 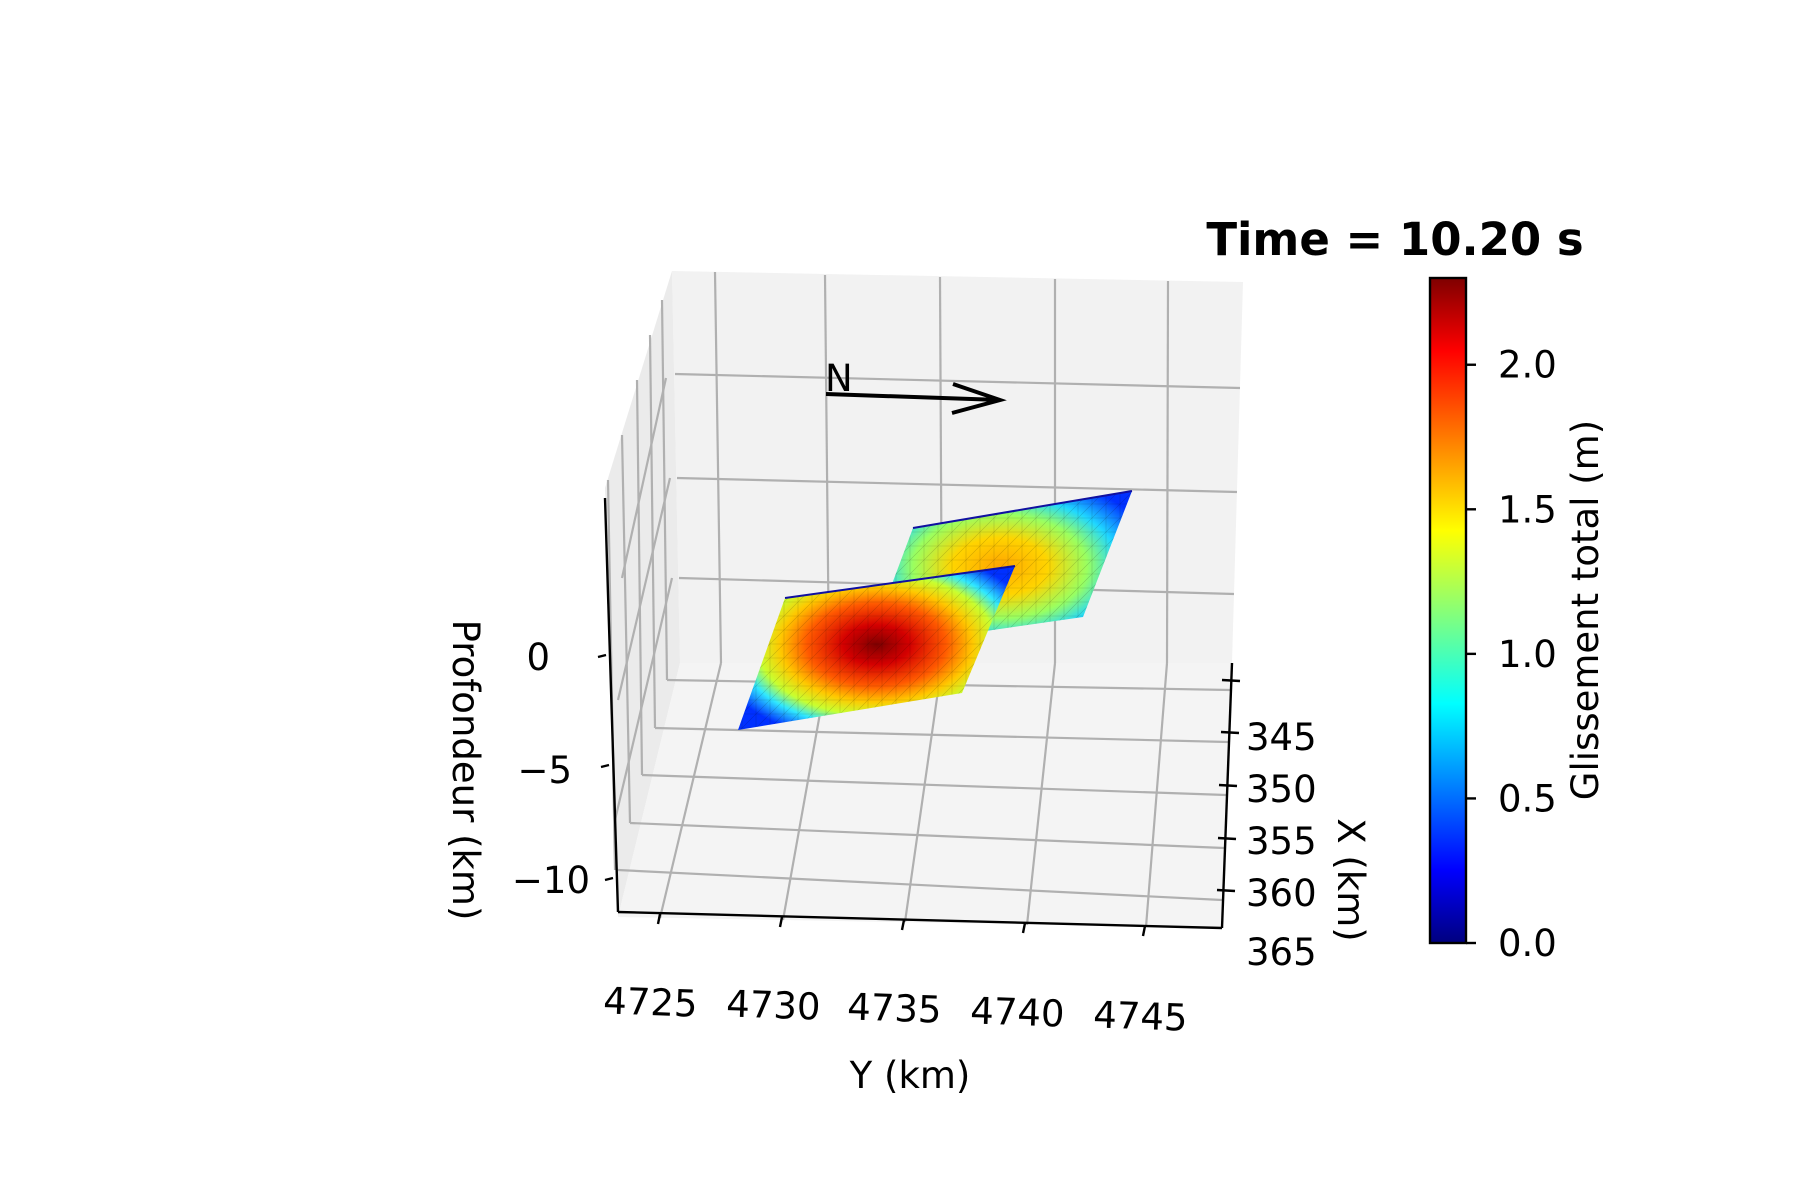 What do you see at coordinates (1281, 737) in the screenshot?
I see `x-tick-label: 345` at bounding box center [1281, 737].